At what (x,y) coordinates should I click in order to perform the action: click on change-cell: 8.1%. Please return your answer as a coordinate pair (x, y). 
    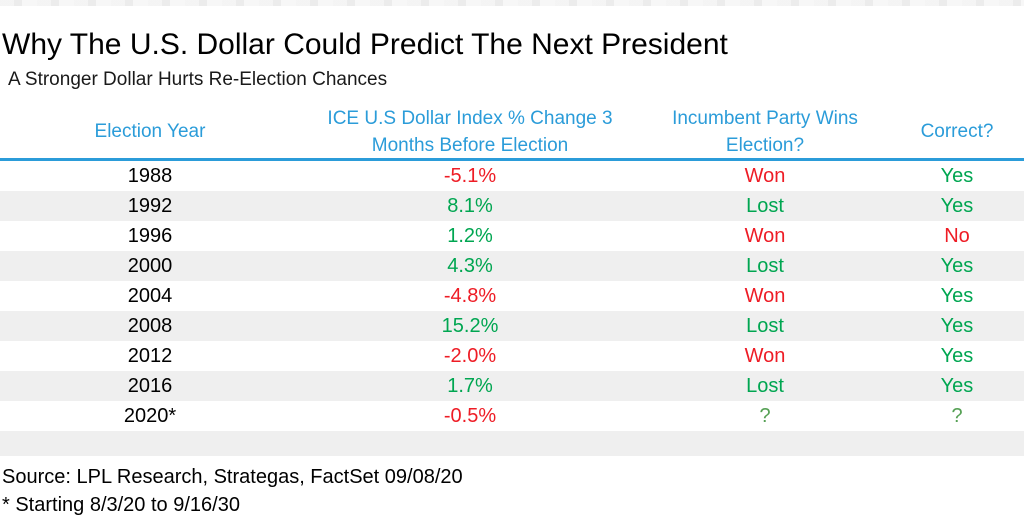
    Looking at the image, I should click on (470, 206).